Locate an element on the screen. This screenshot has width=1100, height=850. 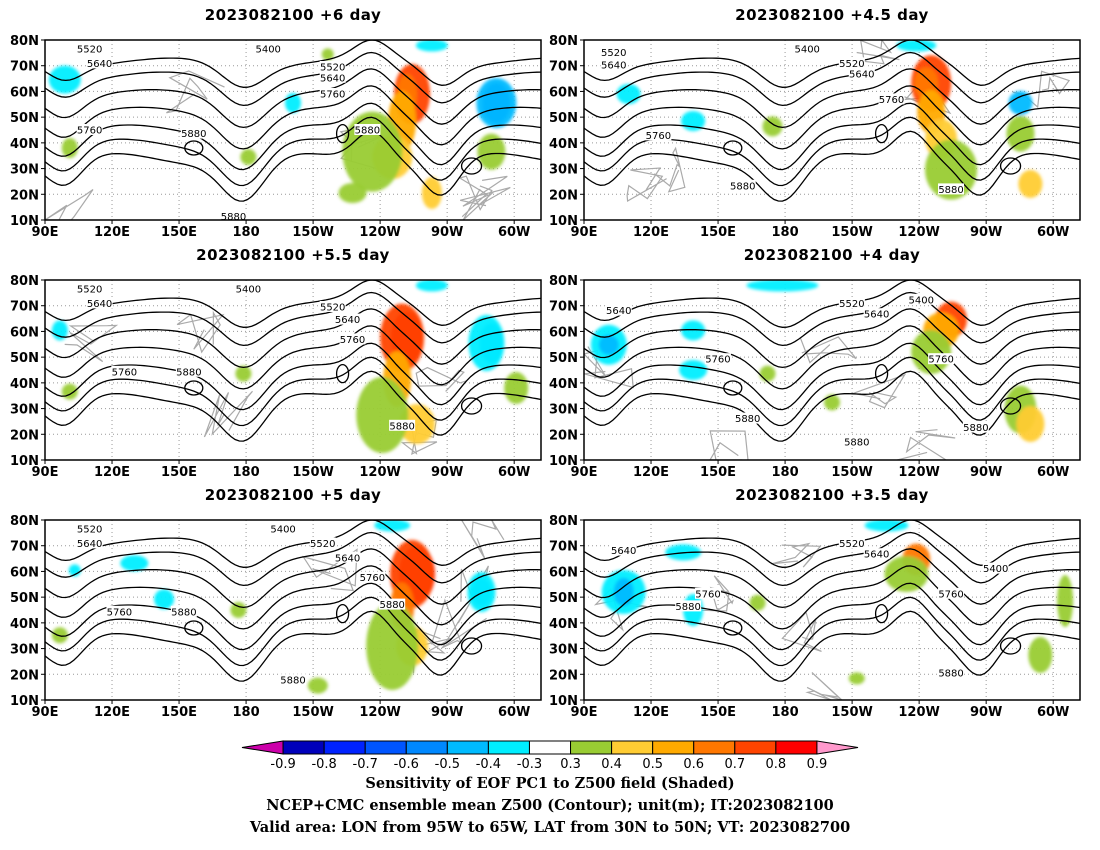
panel-title-p3: 2023082100 +5.5 day is located at coordinates (293, 255).